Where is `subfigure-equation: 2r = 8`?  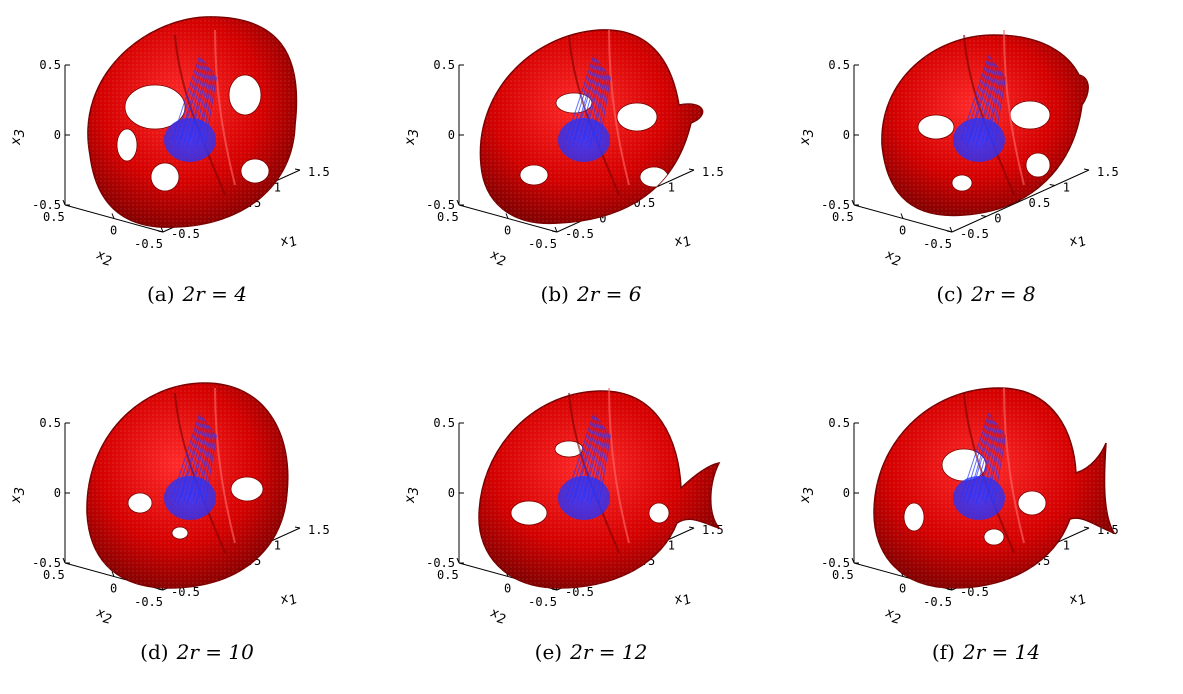 subfigure-equation: 2r = 8 is located at coordinates (1003, 294).